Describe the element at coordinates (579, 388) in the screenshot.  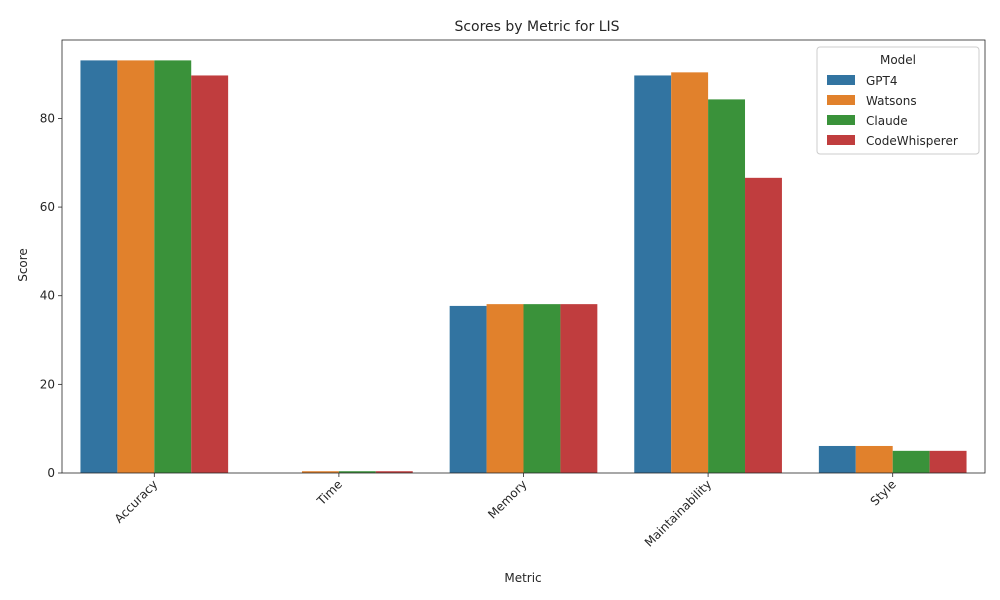
I see `bar-codewhisperer-memory` at that location.